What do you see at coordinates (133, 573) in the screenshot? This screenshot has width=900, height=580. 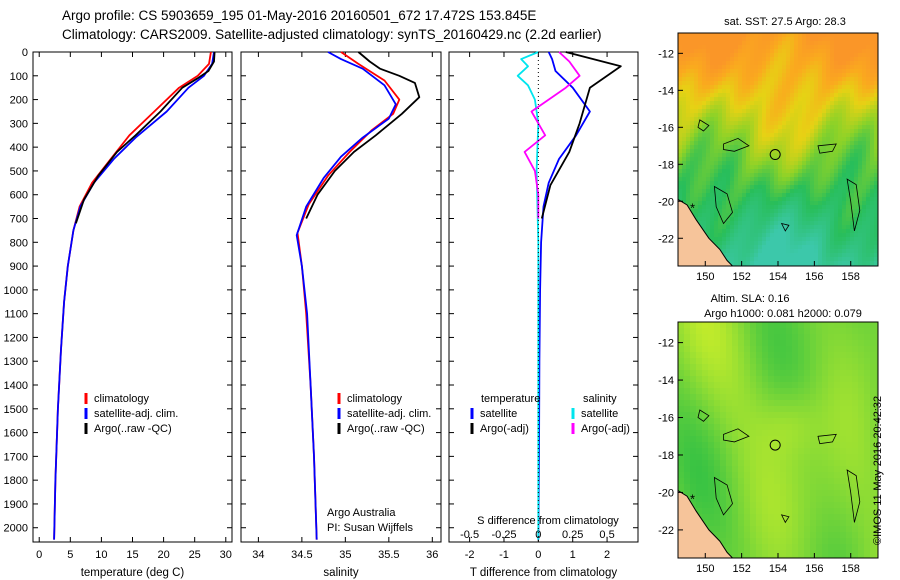 I see `x-axis-label: temperature (deg C)` at bounding box center [133, 573].